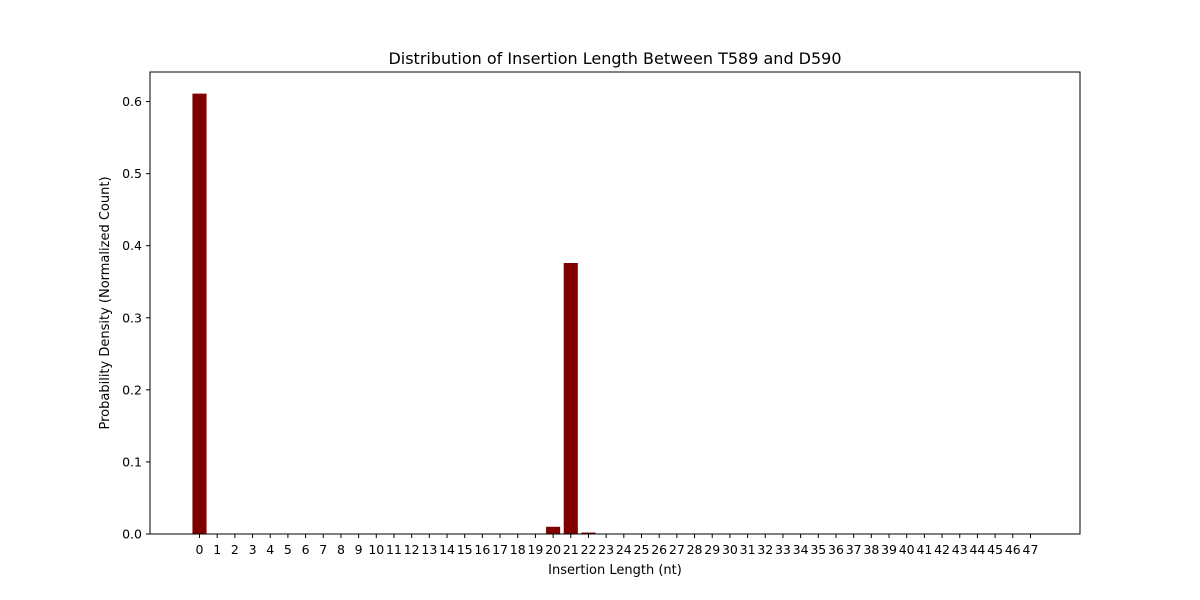  I want to click on x-tick-label: 36, so click(836, 549).